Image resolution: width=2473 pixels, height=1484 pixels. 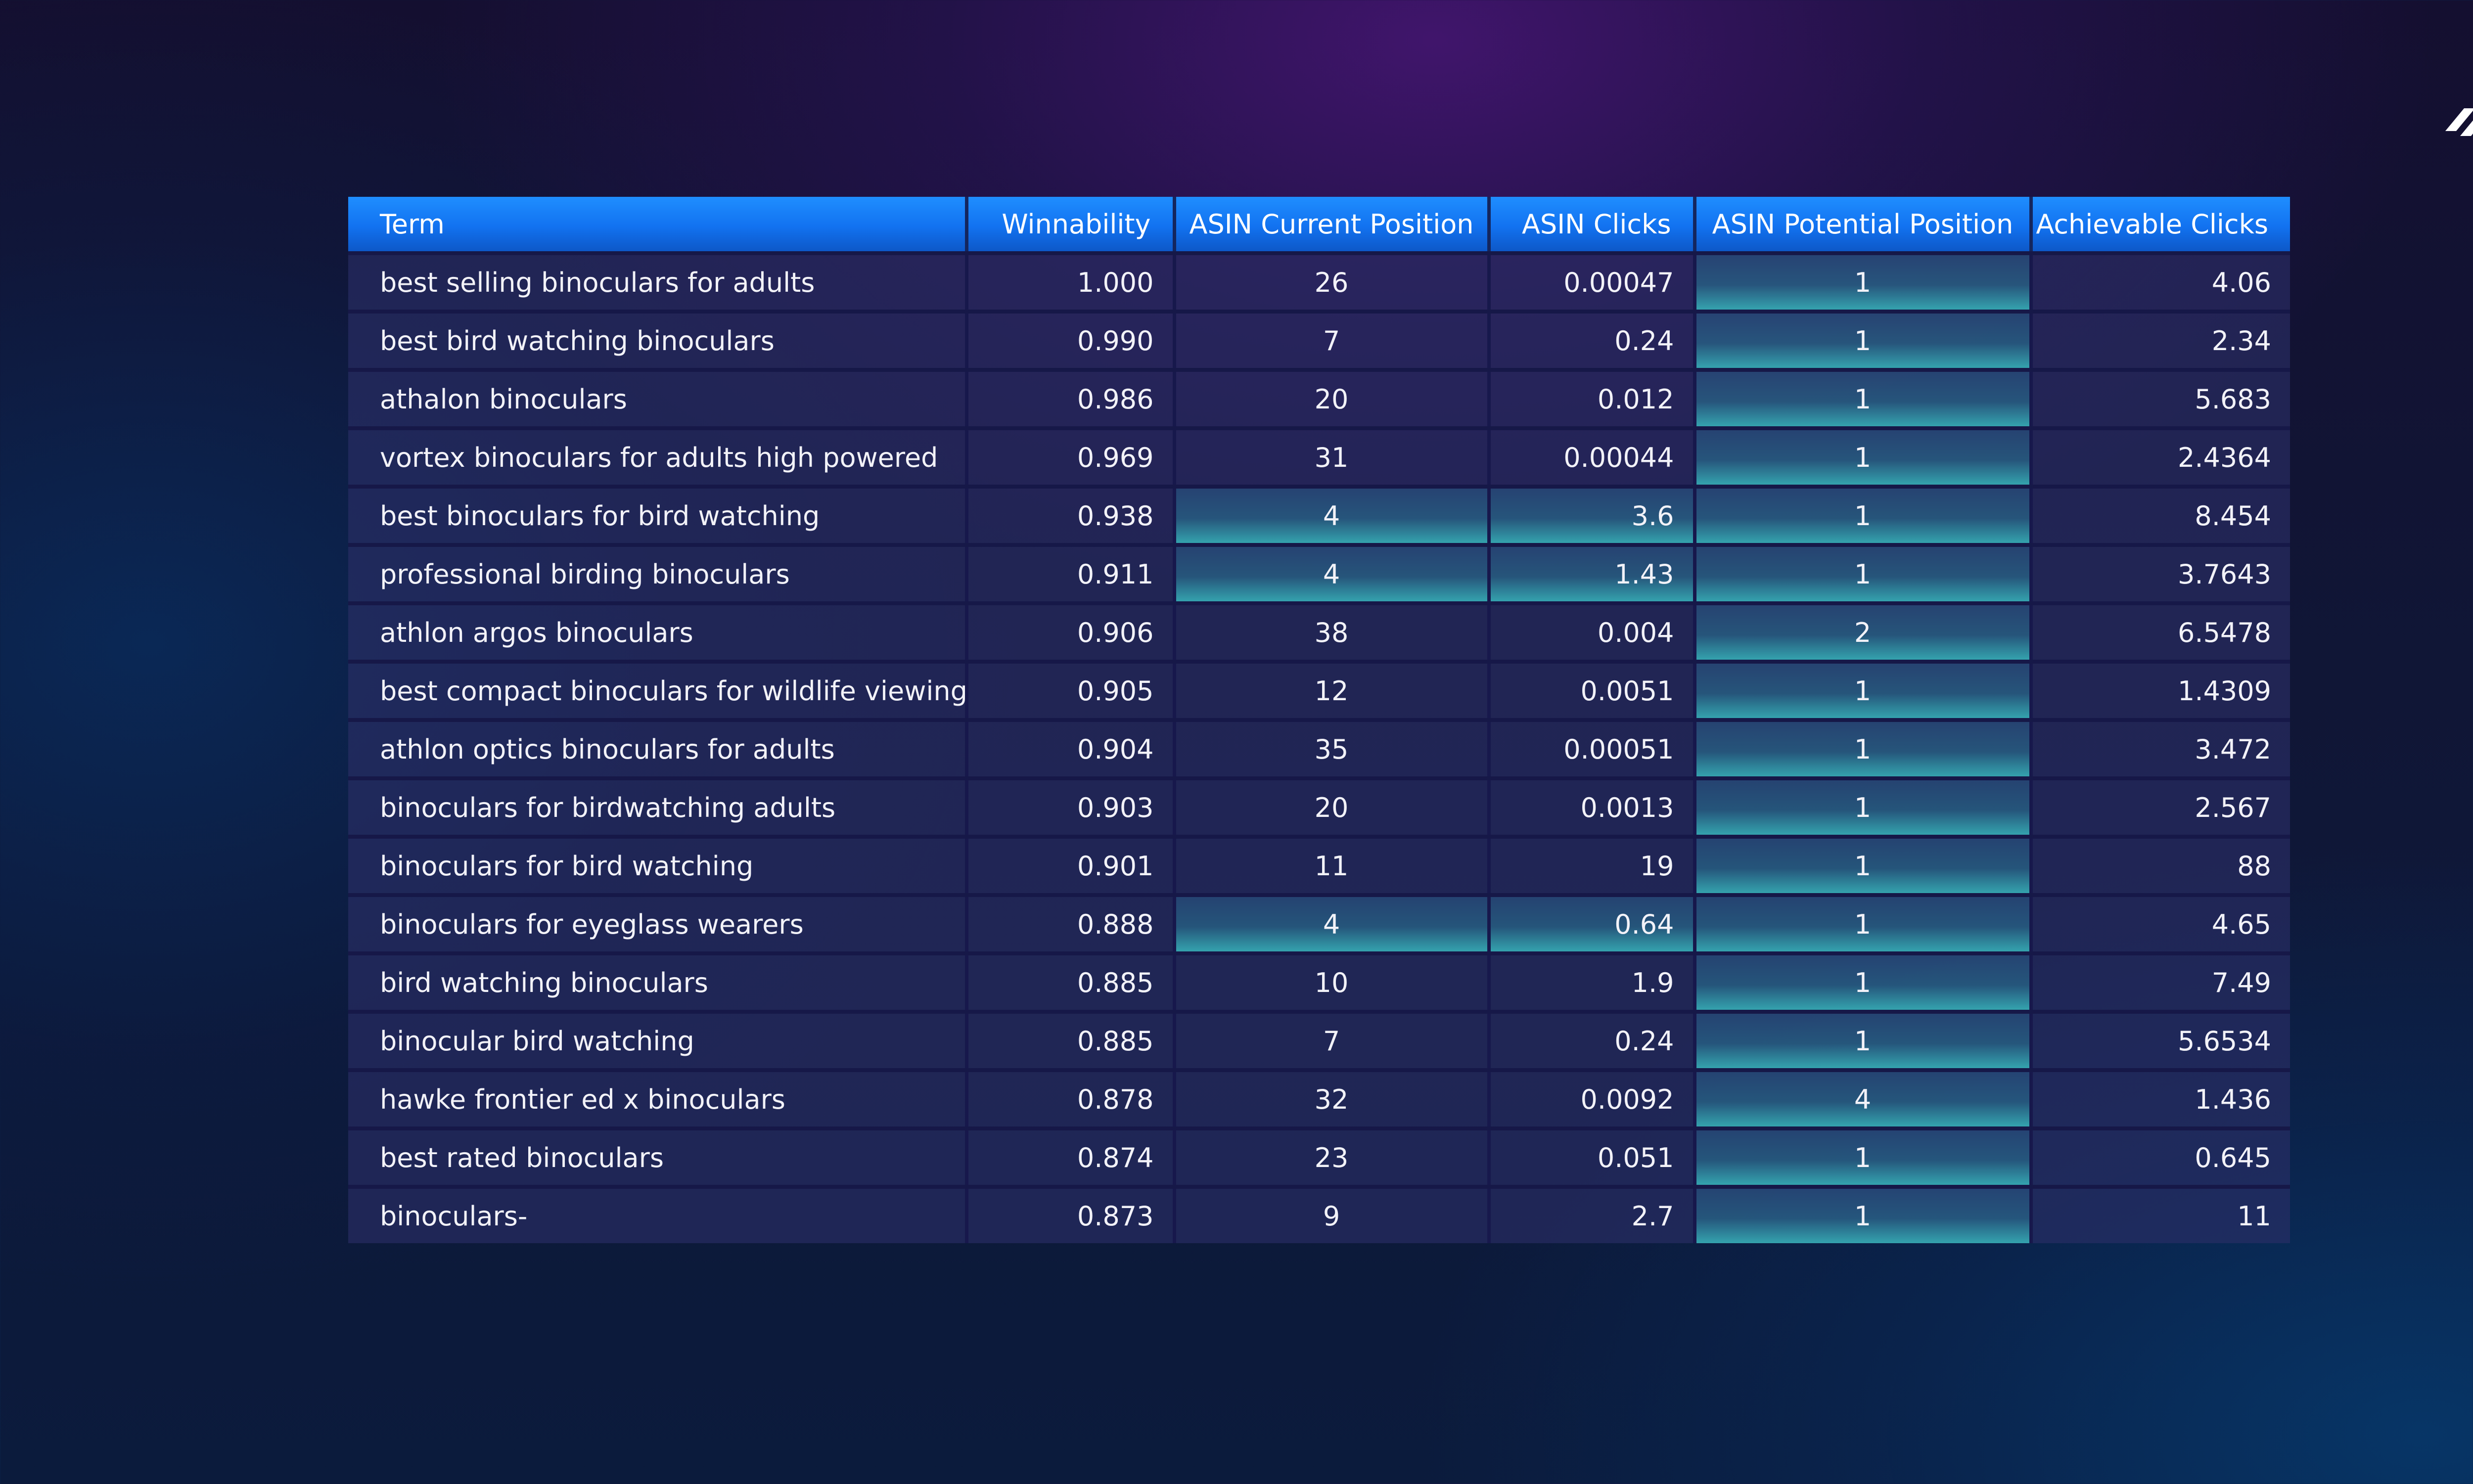 I want to click on cell-potential-position: 2, so click(x=1864, y=632).